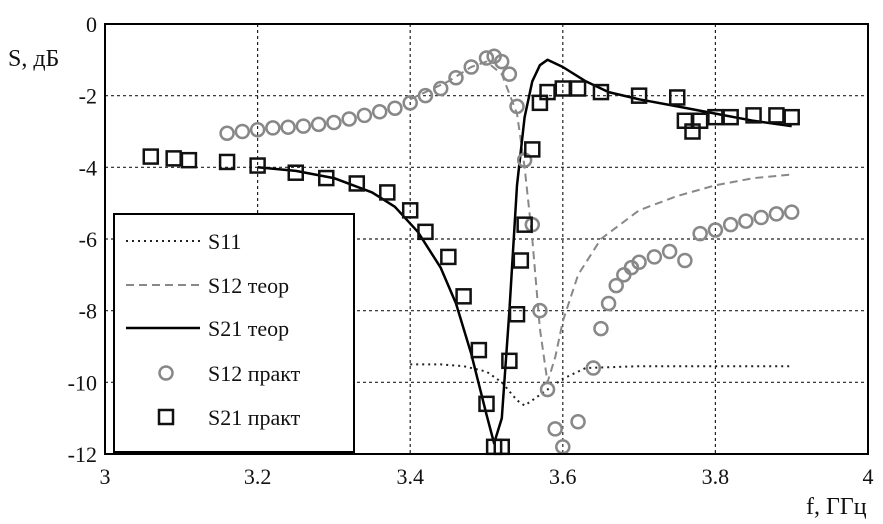  Describe the element at coordinates (105, 476) in the screenshot. I see `x-tick-label: 3` at that location.